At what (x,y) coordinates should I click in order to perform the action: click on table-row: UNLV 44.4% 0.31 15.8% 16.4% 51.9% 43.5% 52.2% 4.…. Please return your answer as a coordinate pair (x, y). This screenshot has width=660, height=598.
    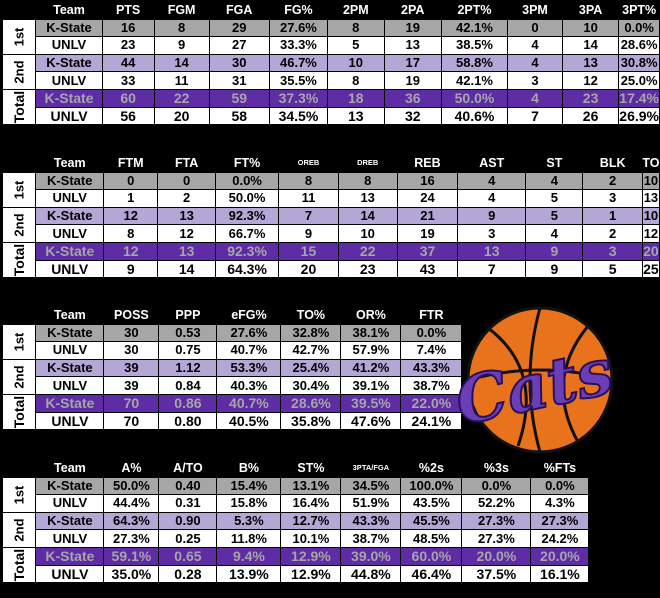
    Looking at the image, I should click on (296, 503).